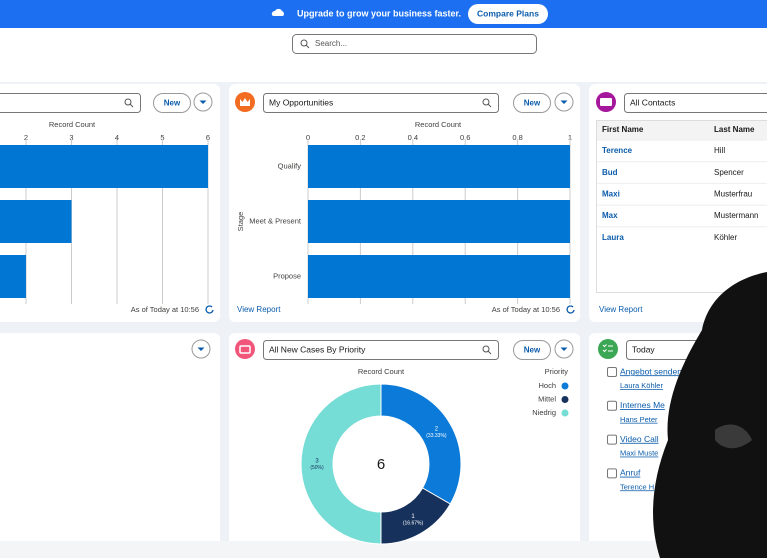  I want to click on table-cell: Hill, so click(719, 150).